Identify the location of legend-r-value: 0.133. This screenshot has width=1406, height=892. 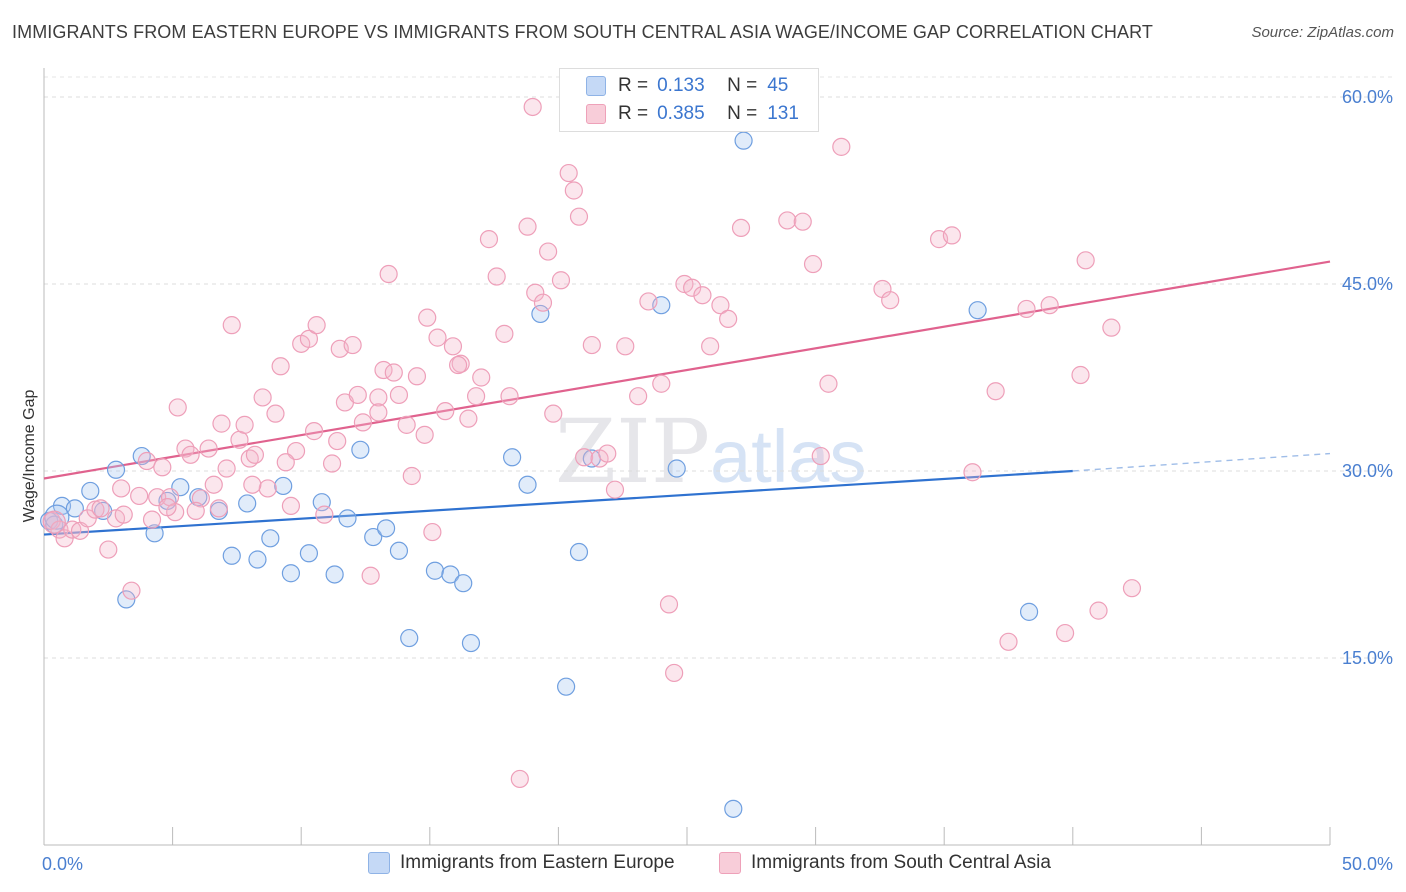
(681, 85).